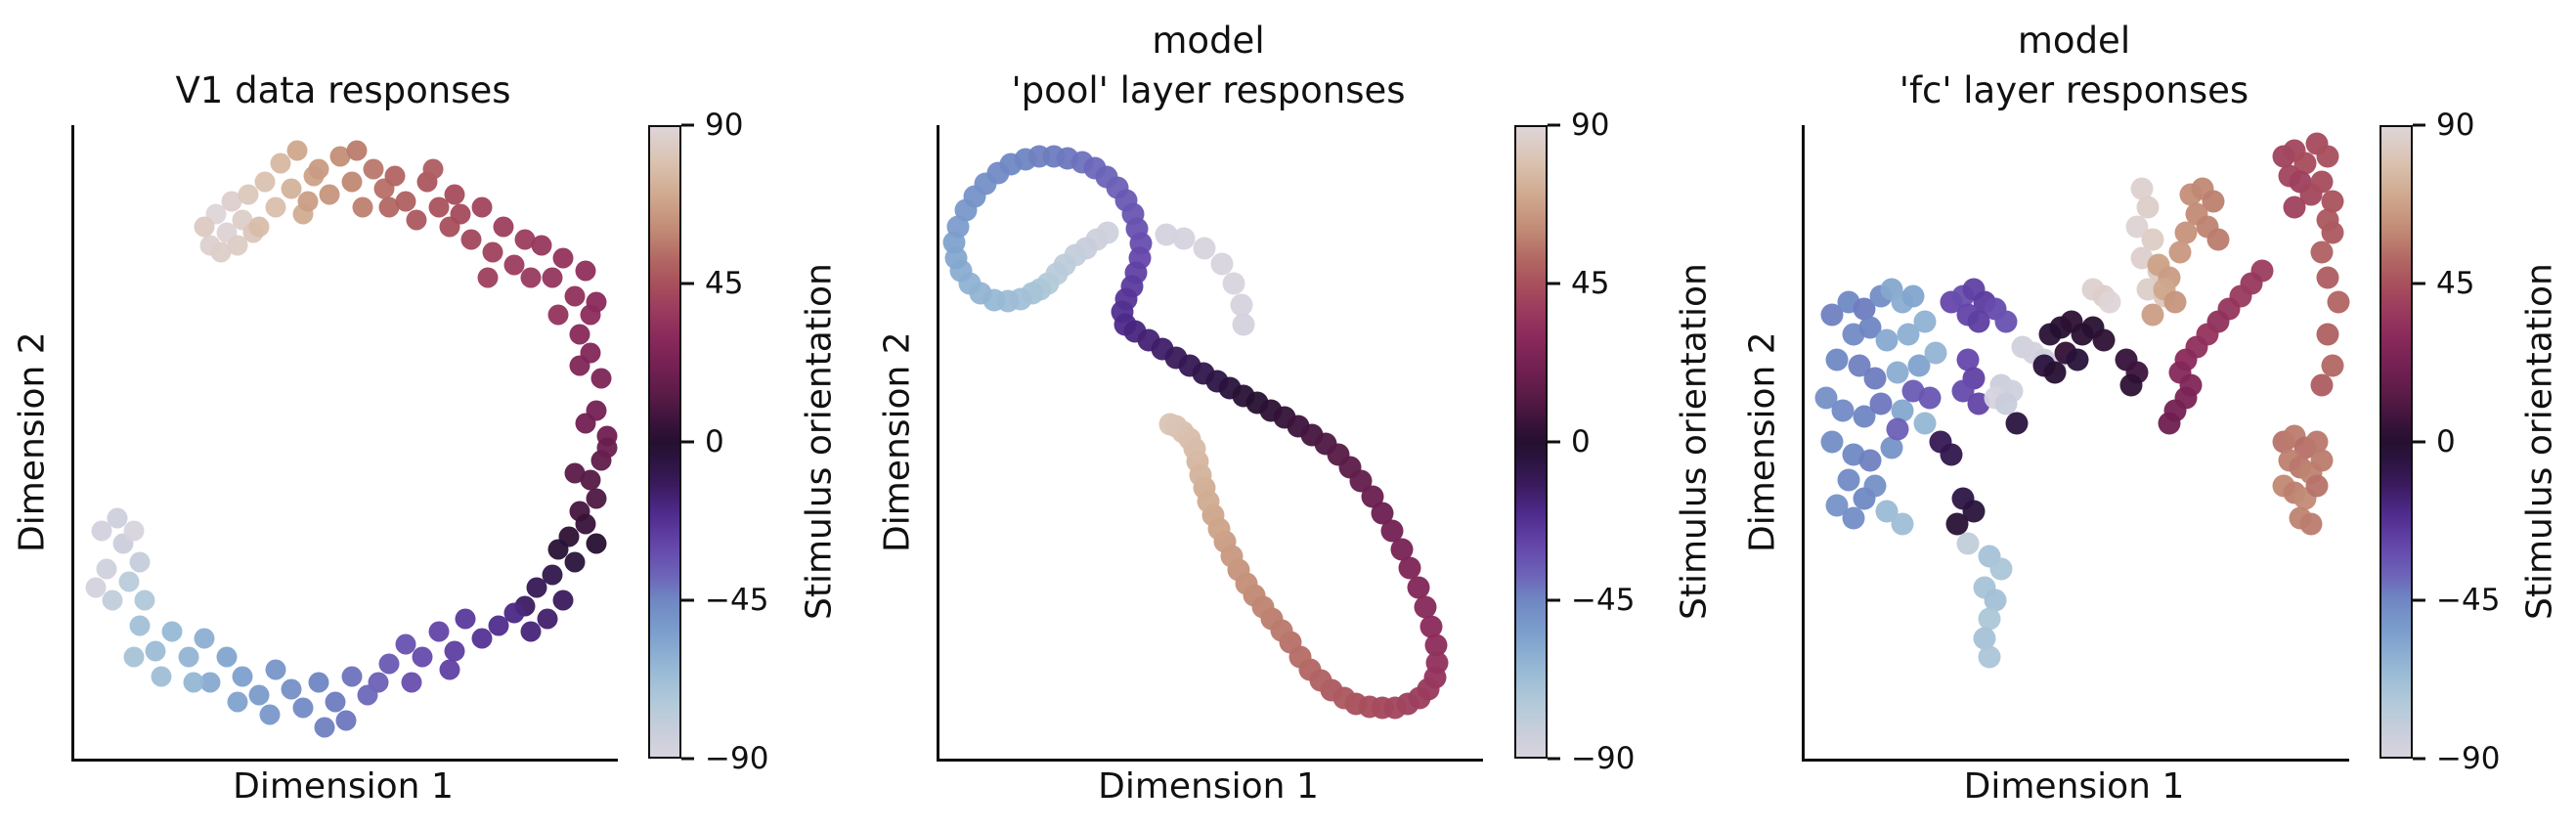  What do you see at coordinates (735, 442) in the screenshot?
I see `colorbar-ticks: 90 45 0 −45 −90` at bounding box center [735, 442].